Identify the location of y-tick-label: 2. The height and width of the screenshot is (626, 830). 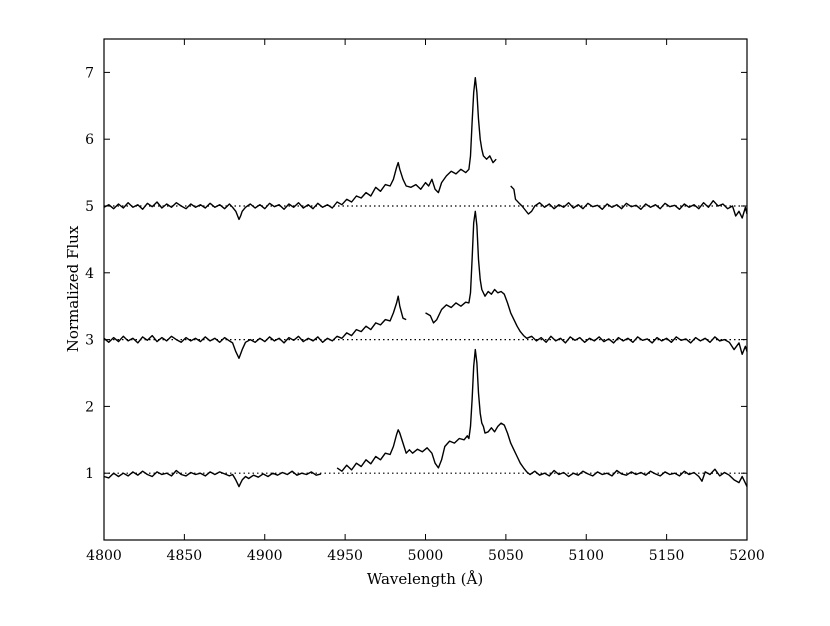
(89, 407).